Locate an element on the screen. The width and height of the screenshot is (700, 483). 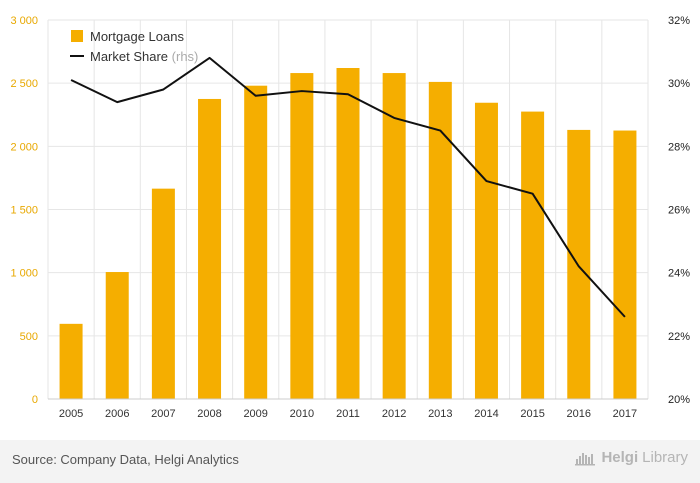
x-tick-label: 2005 is located at coordinates (71, 414).